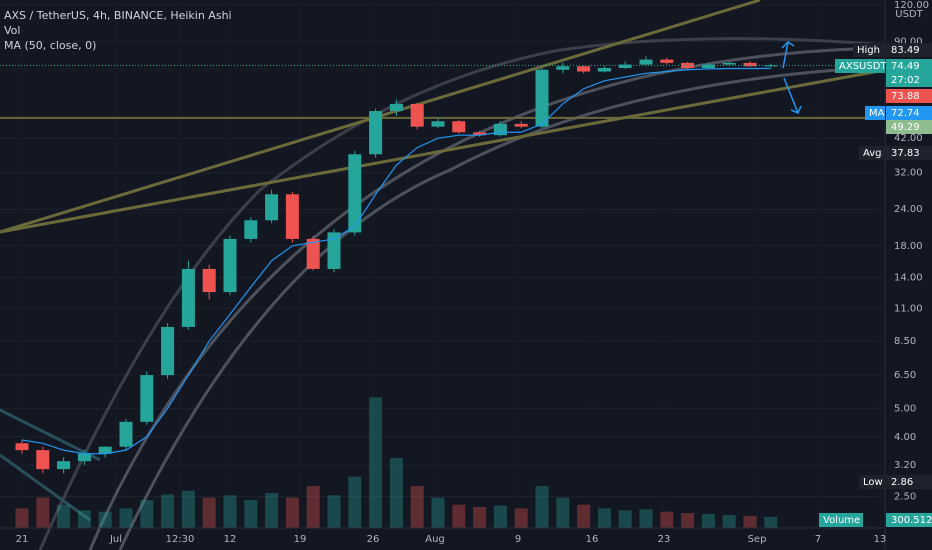 The width and height of the screenshot is (932, 550). I want to click on y-tick-label: 24.00, so click(908, 209).